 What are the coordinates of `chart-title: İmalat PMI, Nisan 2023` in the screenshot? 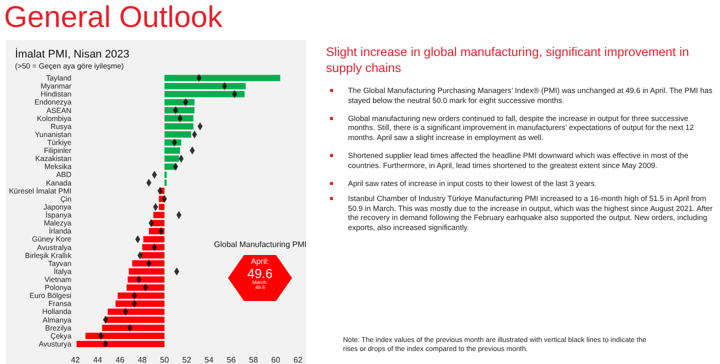 It's located at (72, 54).